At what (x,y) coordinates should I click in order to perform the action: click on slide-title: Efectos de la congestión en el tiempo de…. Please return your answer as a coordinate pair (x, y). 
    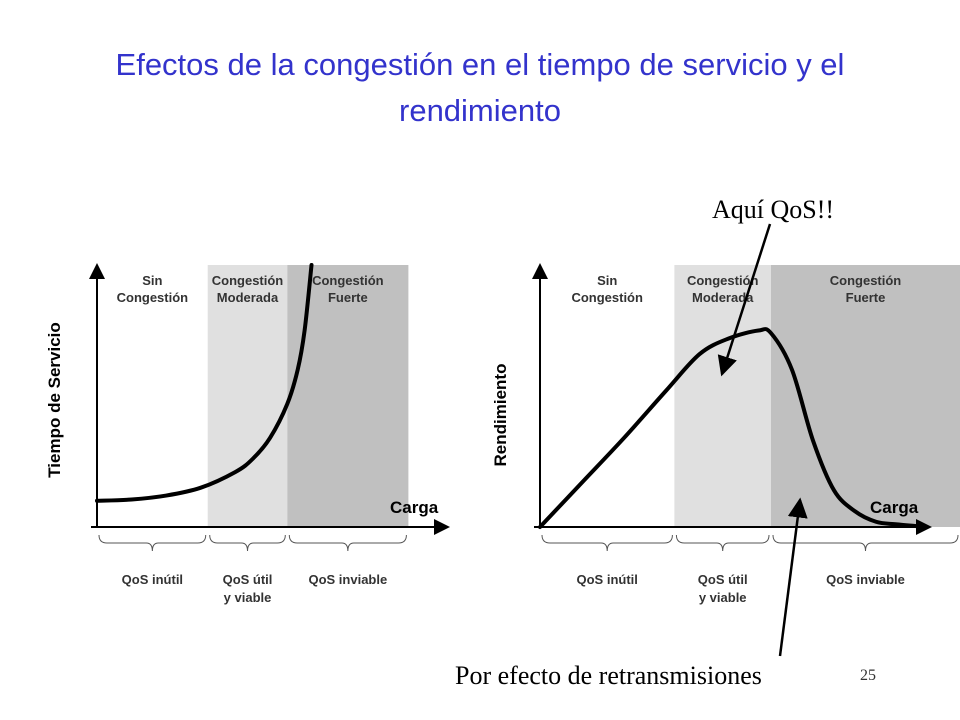
    Looking at the image, I should click on (480, 88).